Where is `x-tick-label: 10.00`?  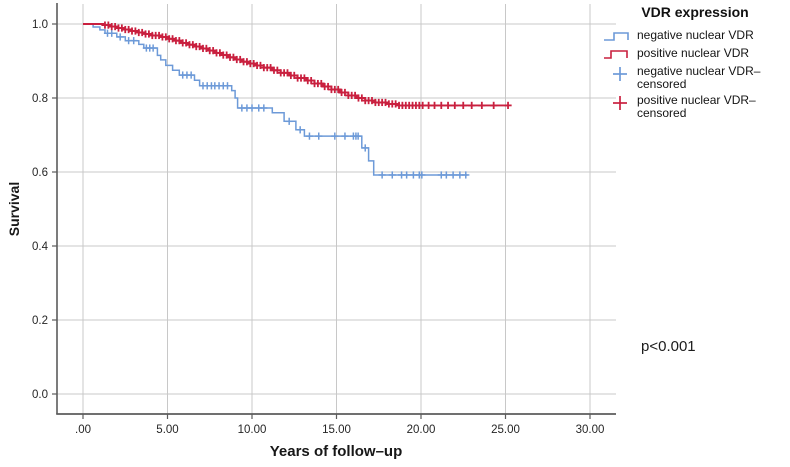 x-tick-label: 10.00 is located at coordinates (252, 430).